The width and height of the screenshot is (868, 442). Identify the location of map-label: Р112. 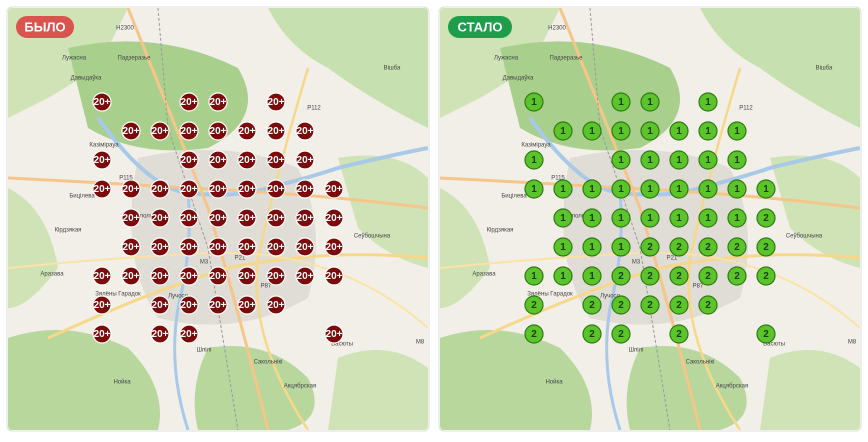
(314, 109).